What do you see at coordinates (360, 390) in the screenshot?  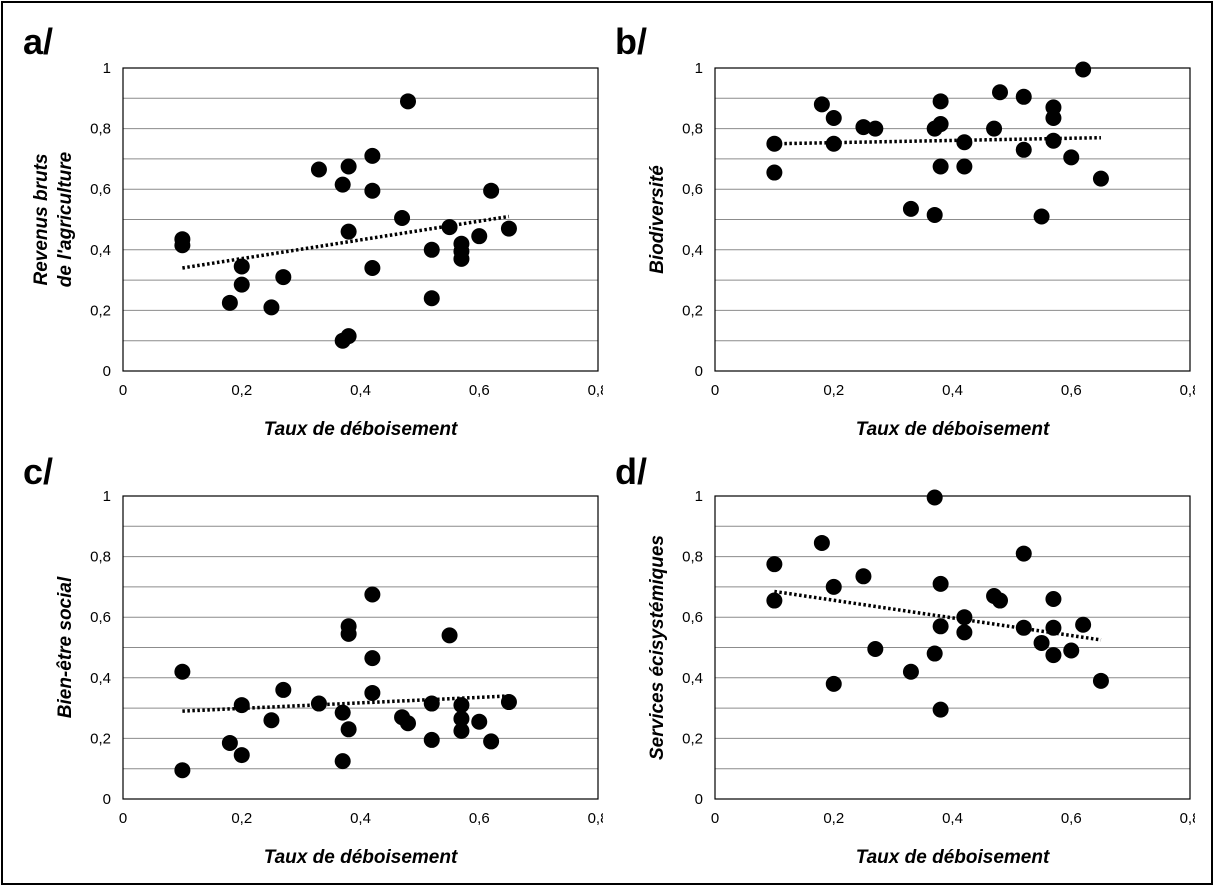 I see `x-tick-label: 0,4` at bounding box center [360, 390].